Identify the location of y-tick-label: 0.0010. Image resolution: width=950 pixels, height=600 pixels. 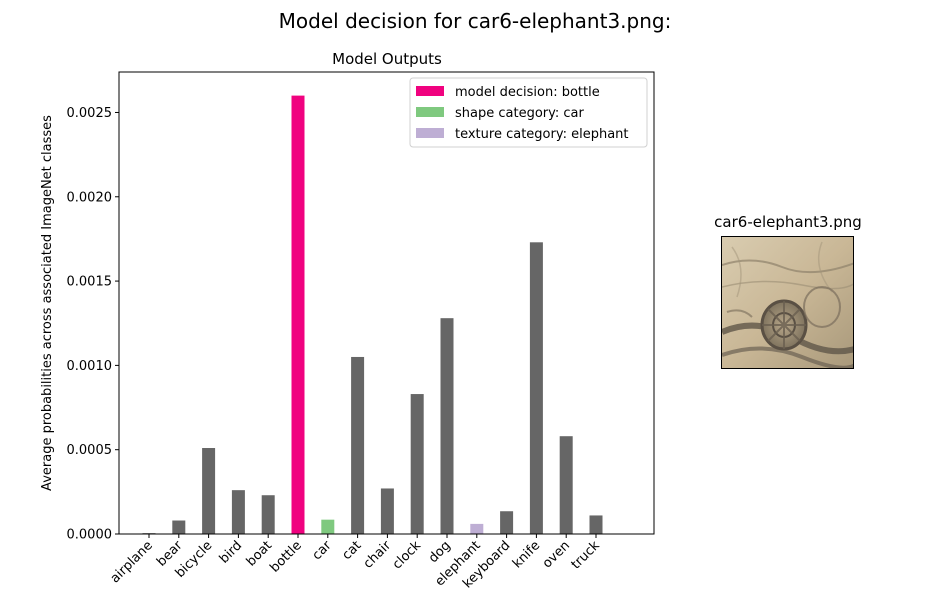
(90, 366).